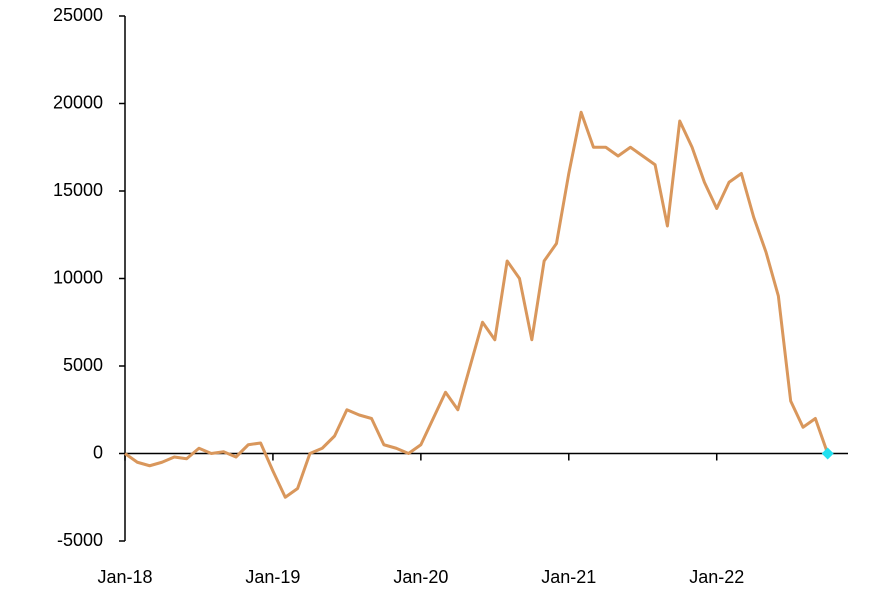 The height and width of the screenshot is (595, 888). Describe the element at coordinates (568, 577) in the screenshot. I see `x-tick-label: Jan-21` at that location.